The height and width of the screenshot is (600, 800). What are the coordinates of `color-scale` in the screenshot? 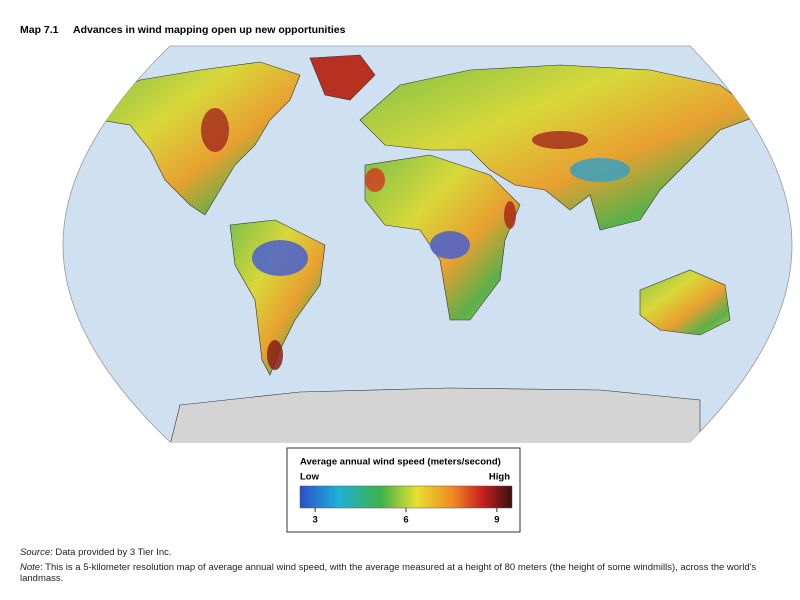 It's located at (406, 497).